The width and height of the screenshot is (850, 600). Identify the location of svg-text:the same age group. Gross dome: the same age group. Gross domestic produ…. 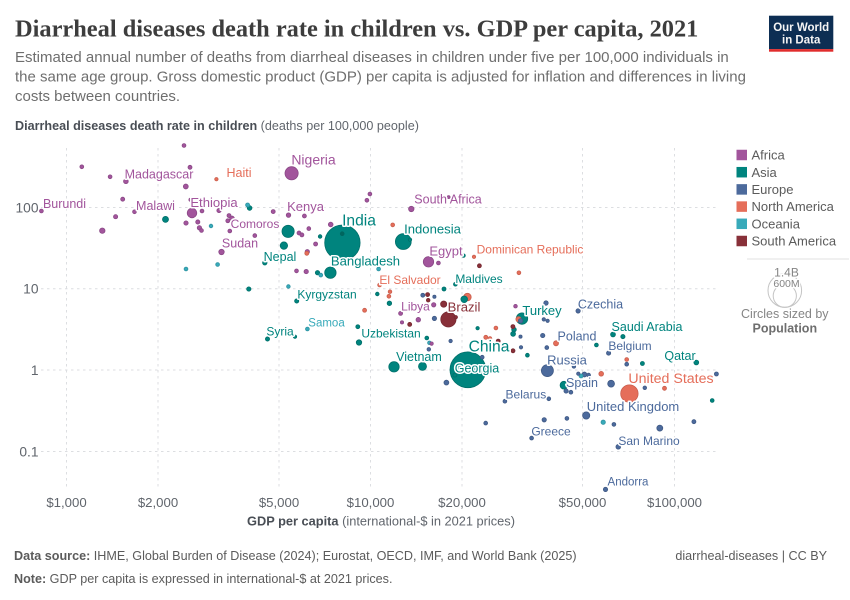
(380, 77).